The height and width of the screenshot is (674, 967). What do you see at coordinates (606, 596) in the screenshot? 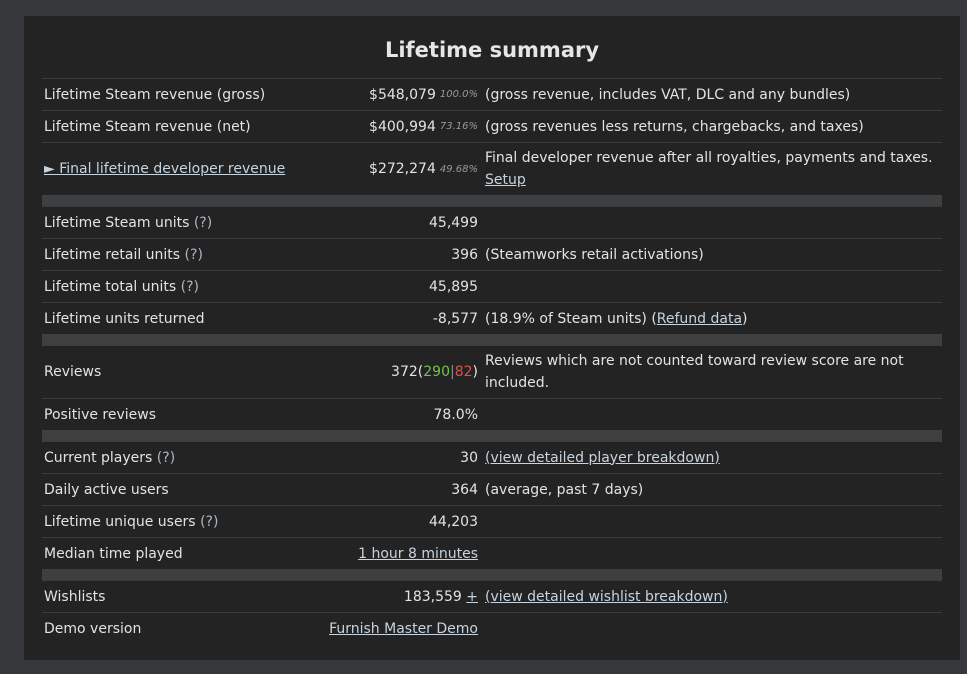
I see `wishlist-breakdown-link: (view detailed wishlist breakdown)` at bounding box center [606, 596].